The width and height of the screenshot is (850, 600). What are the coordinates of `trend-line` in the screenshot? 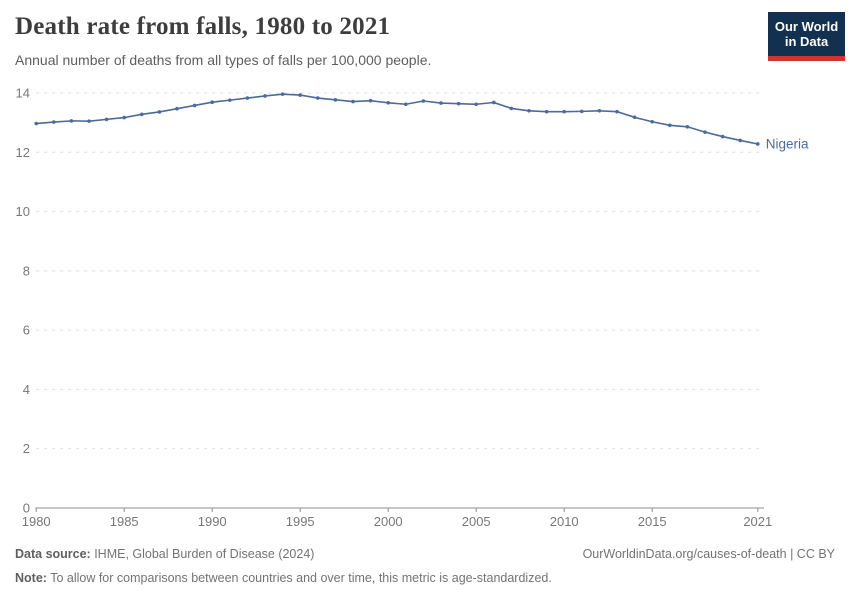 It's located at (397, 119).